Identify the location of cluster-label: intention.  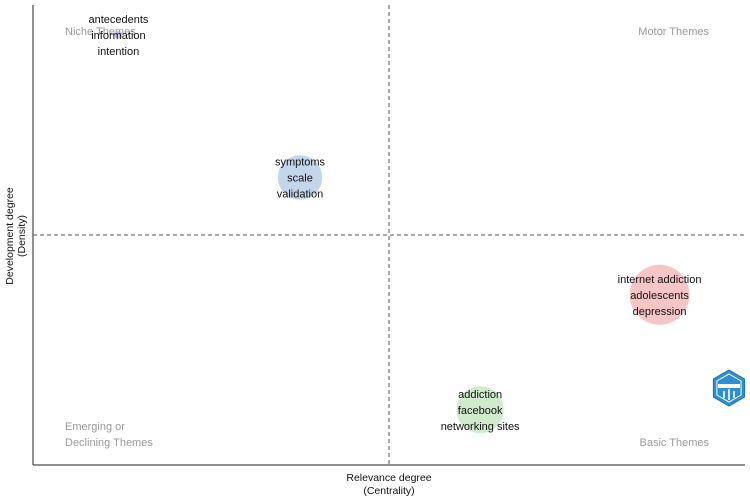
(119, 52).